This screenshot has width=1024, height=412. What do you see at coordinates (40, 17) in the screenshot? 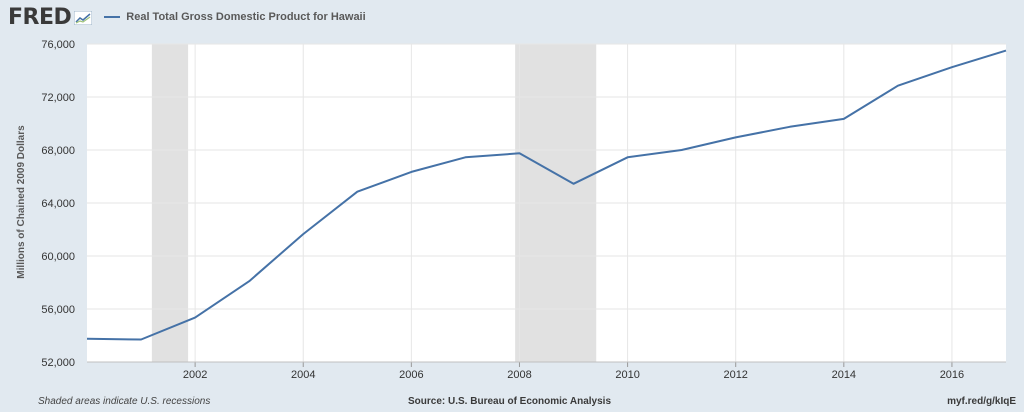
I see `fred-logo: FRED` at bounding box center [40, 17].